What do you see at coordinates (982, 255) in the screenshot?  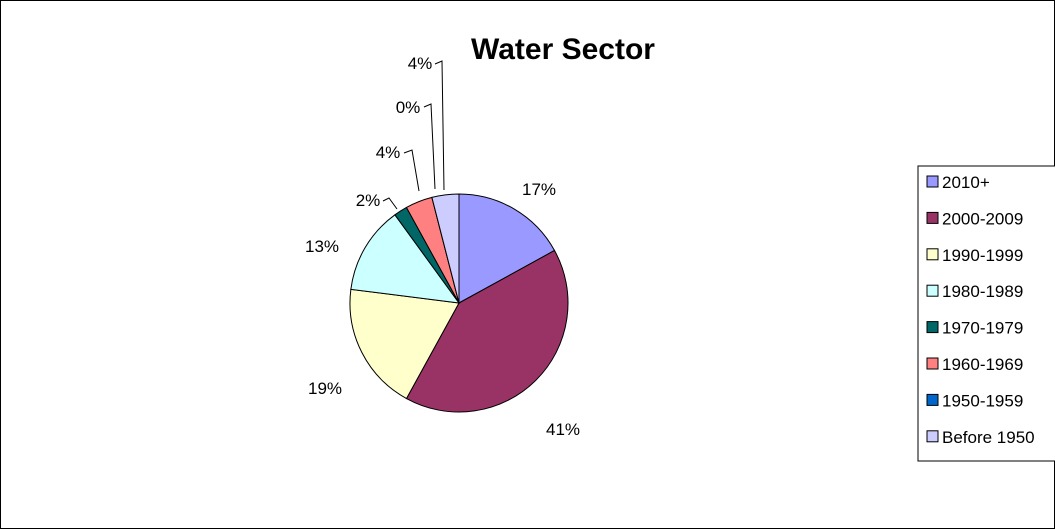 I see `legend-label-1990-1999: 1990-1999` at bounding box center [982, 255].